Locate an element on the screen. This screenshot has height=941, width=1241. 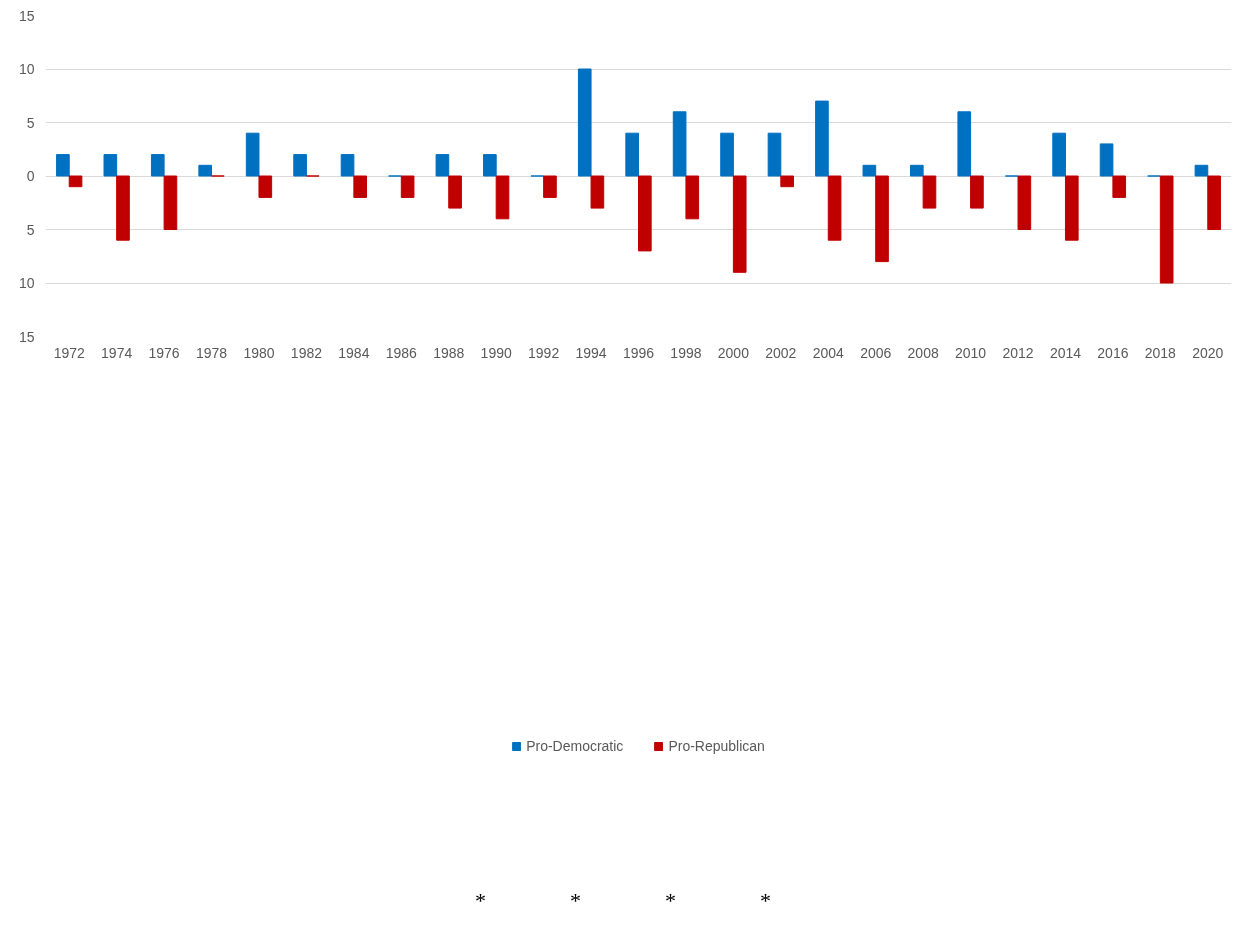
x-tick-label: 2008 is located at coordinates (923, 352).